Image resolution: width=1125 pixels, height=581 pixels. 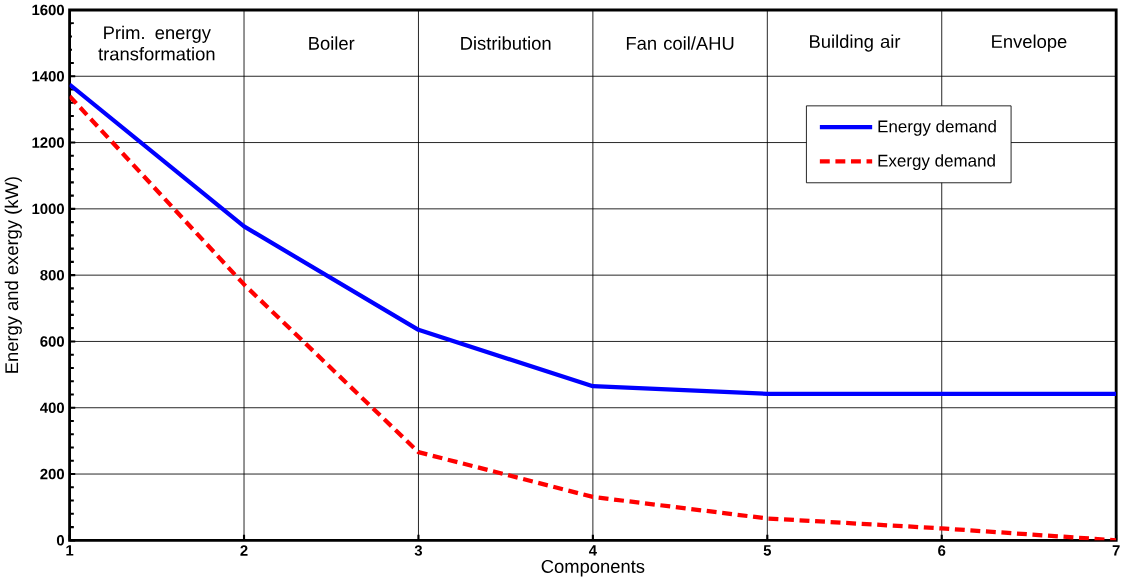 What do you see at coordinates (60, 540) in the screenshot?
I see `y-tick-label: 0` at bounding box center [60, 540].